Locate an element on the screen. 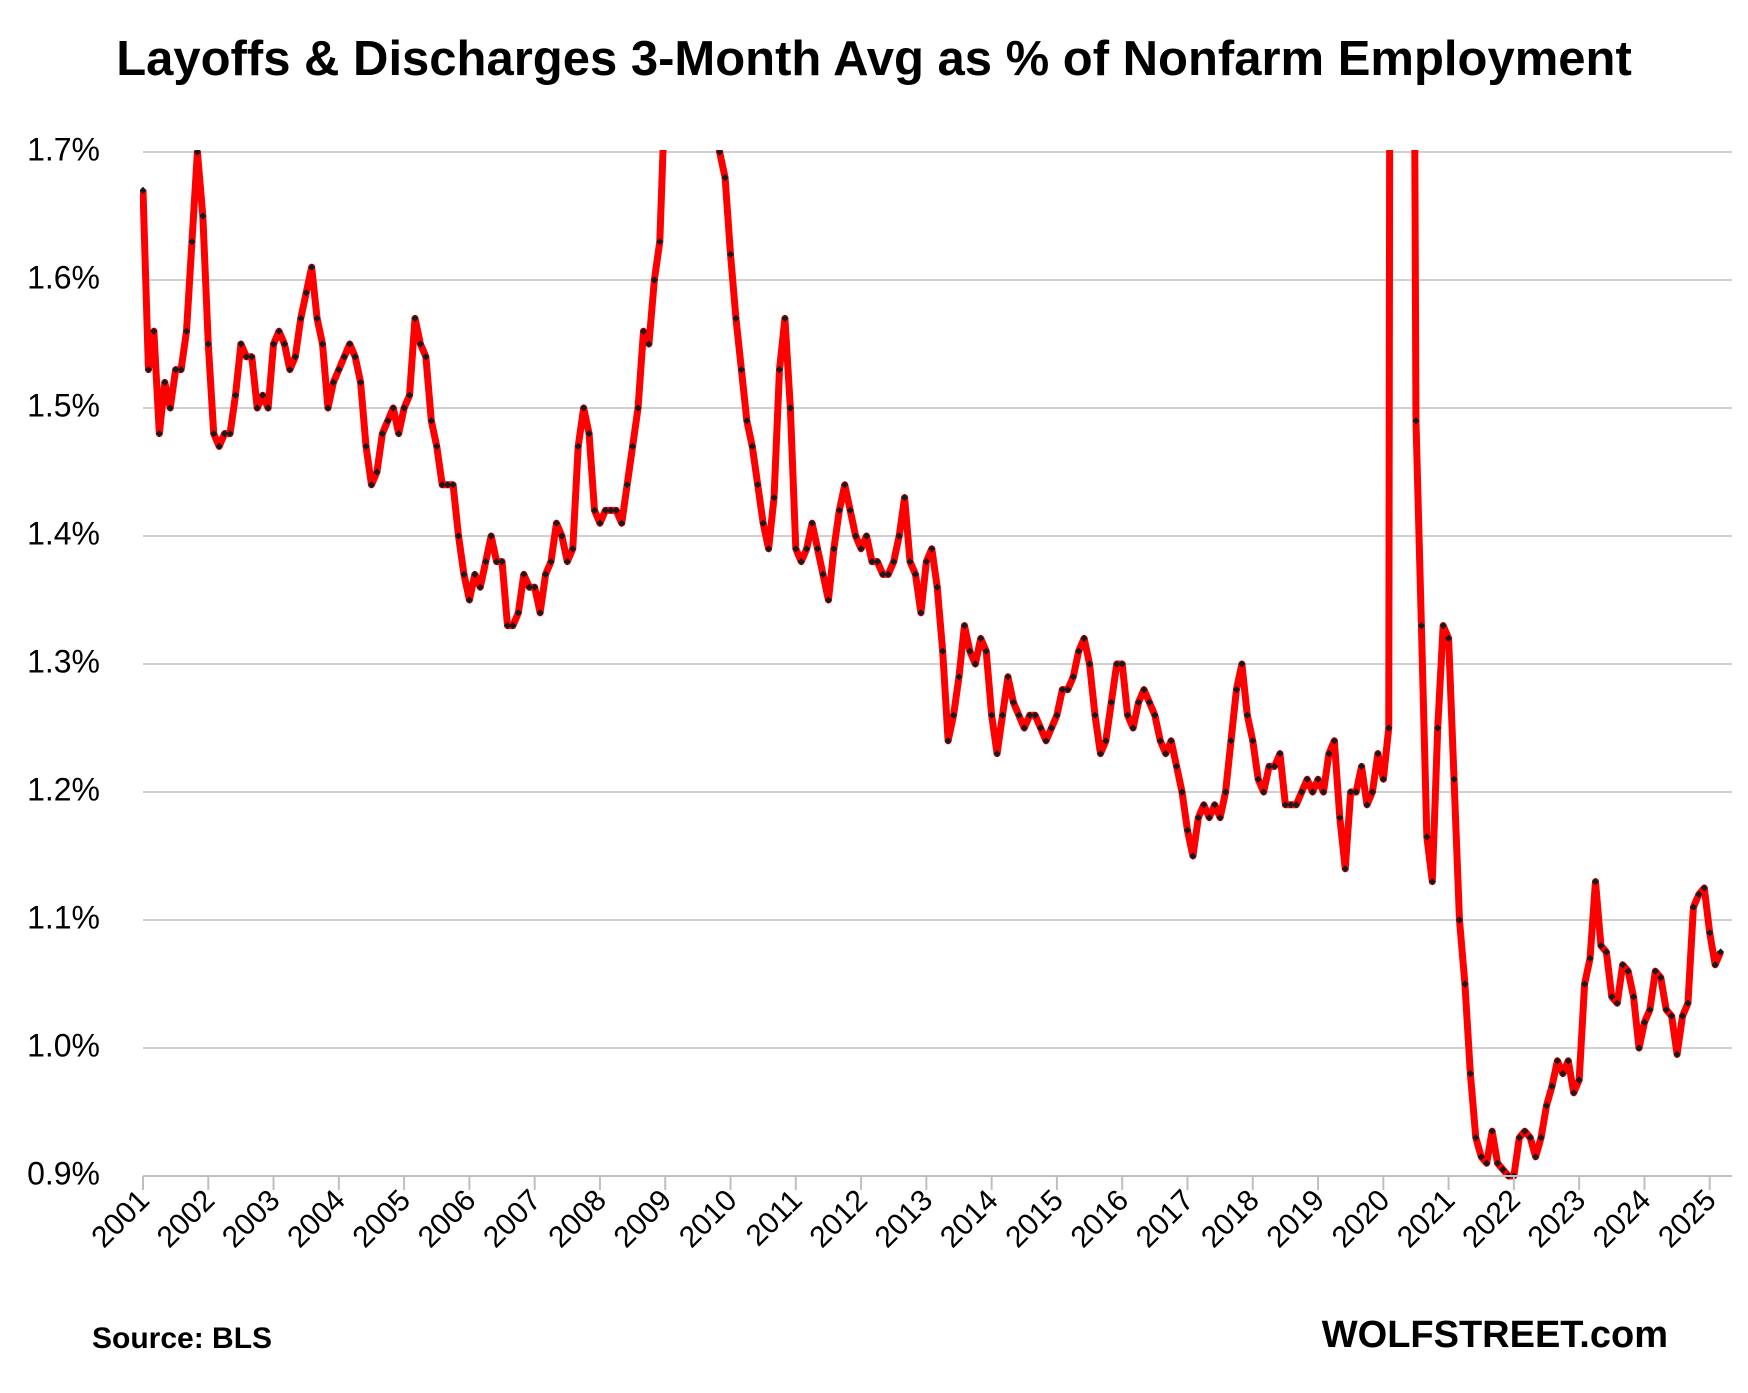 The image size is (1748, 1393). x-tick-label: 2024 is located at coordinates (1622, 1219).